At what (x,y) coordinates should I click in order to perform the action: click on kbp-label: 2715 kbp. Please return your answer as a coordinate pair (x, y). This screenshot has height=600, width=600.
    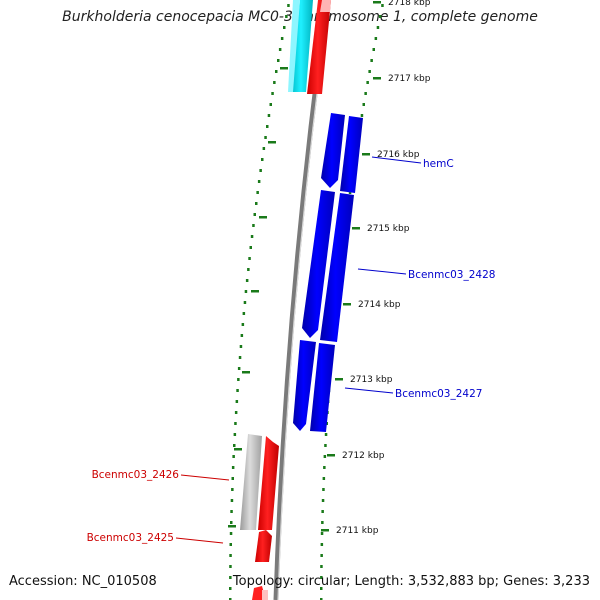
    Looking at the image, I should click on (388, 229).